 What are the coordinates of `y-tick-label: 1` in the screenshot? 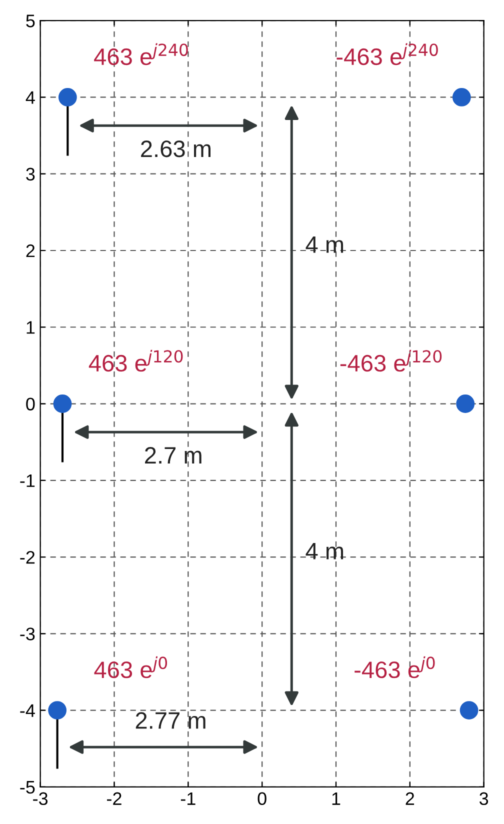 It's located at (30, 327).